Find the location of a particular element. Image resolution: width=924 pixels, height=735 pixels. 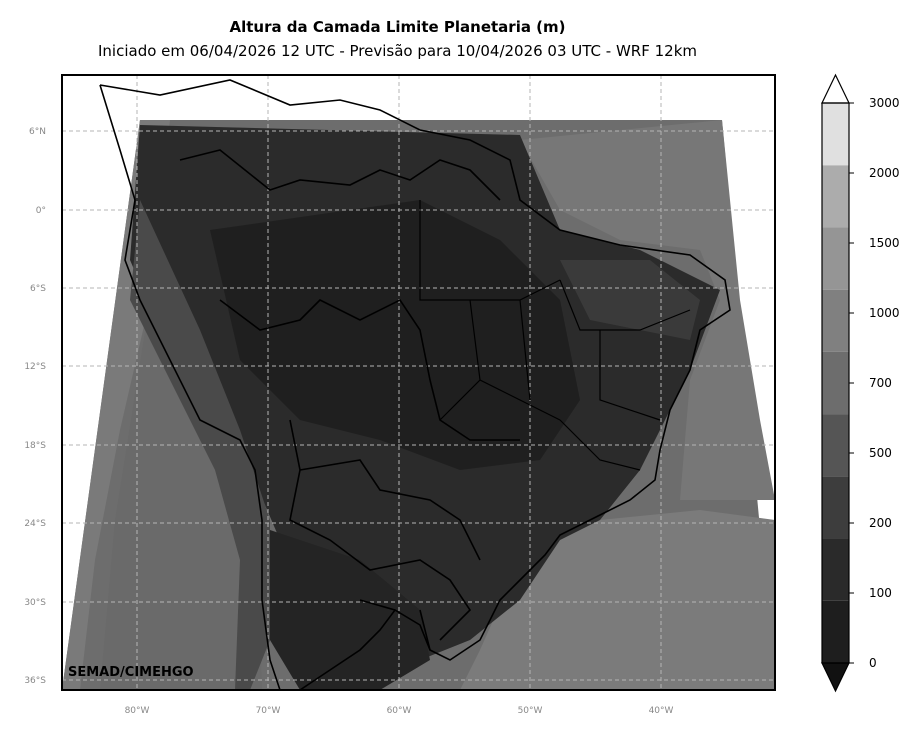

credit-label: SEMAD/CIMEHGO is located at coordinates (131, 672).